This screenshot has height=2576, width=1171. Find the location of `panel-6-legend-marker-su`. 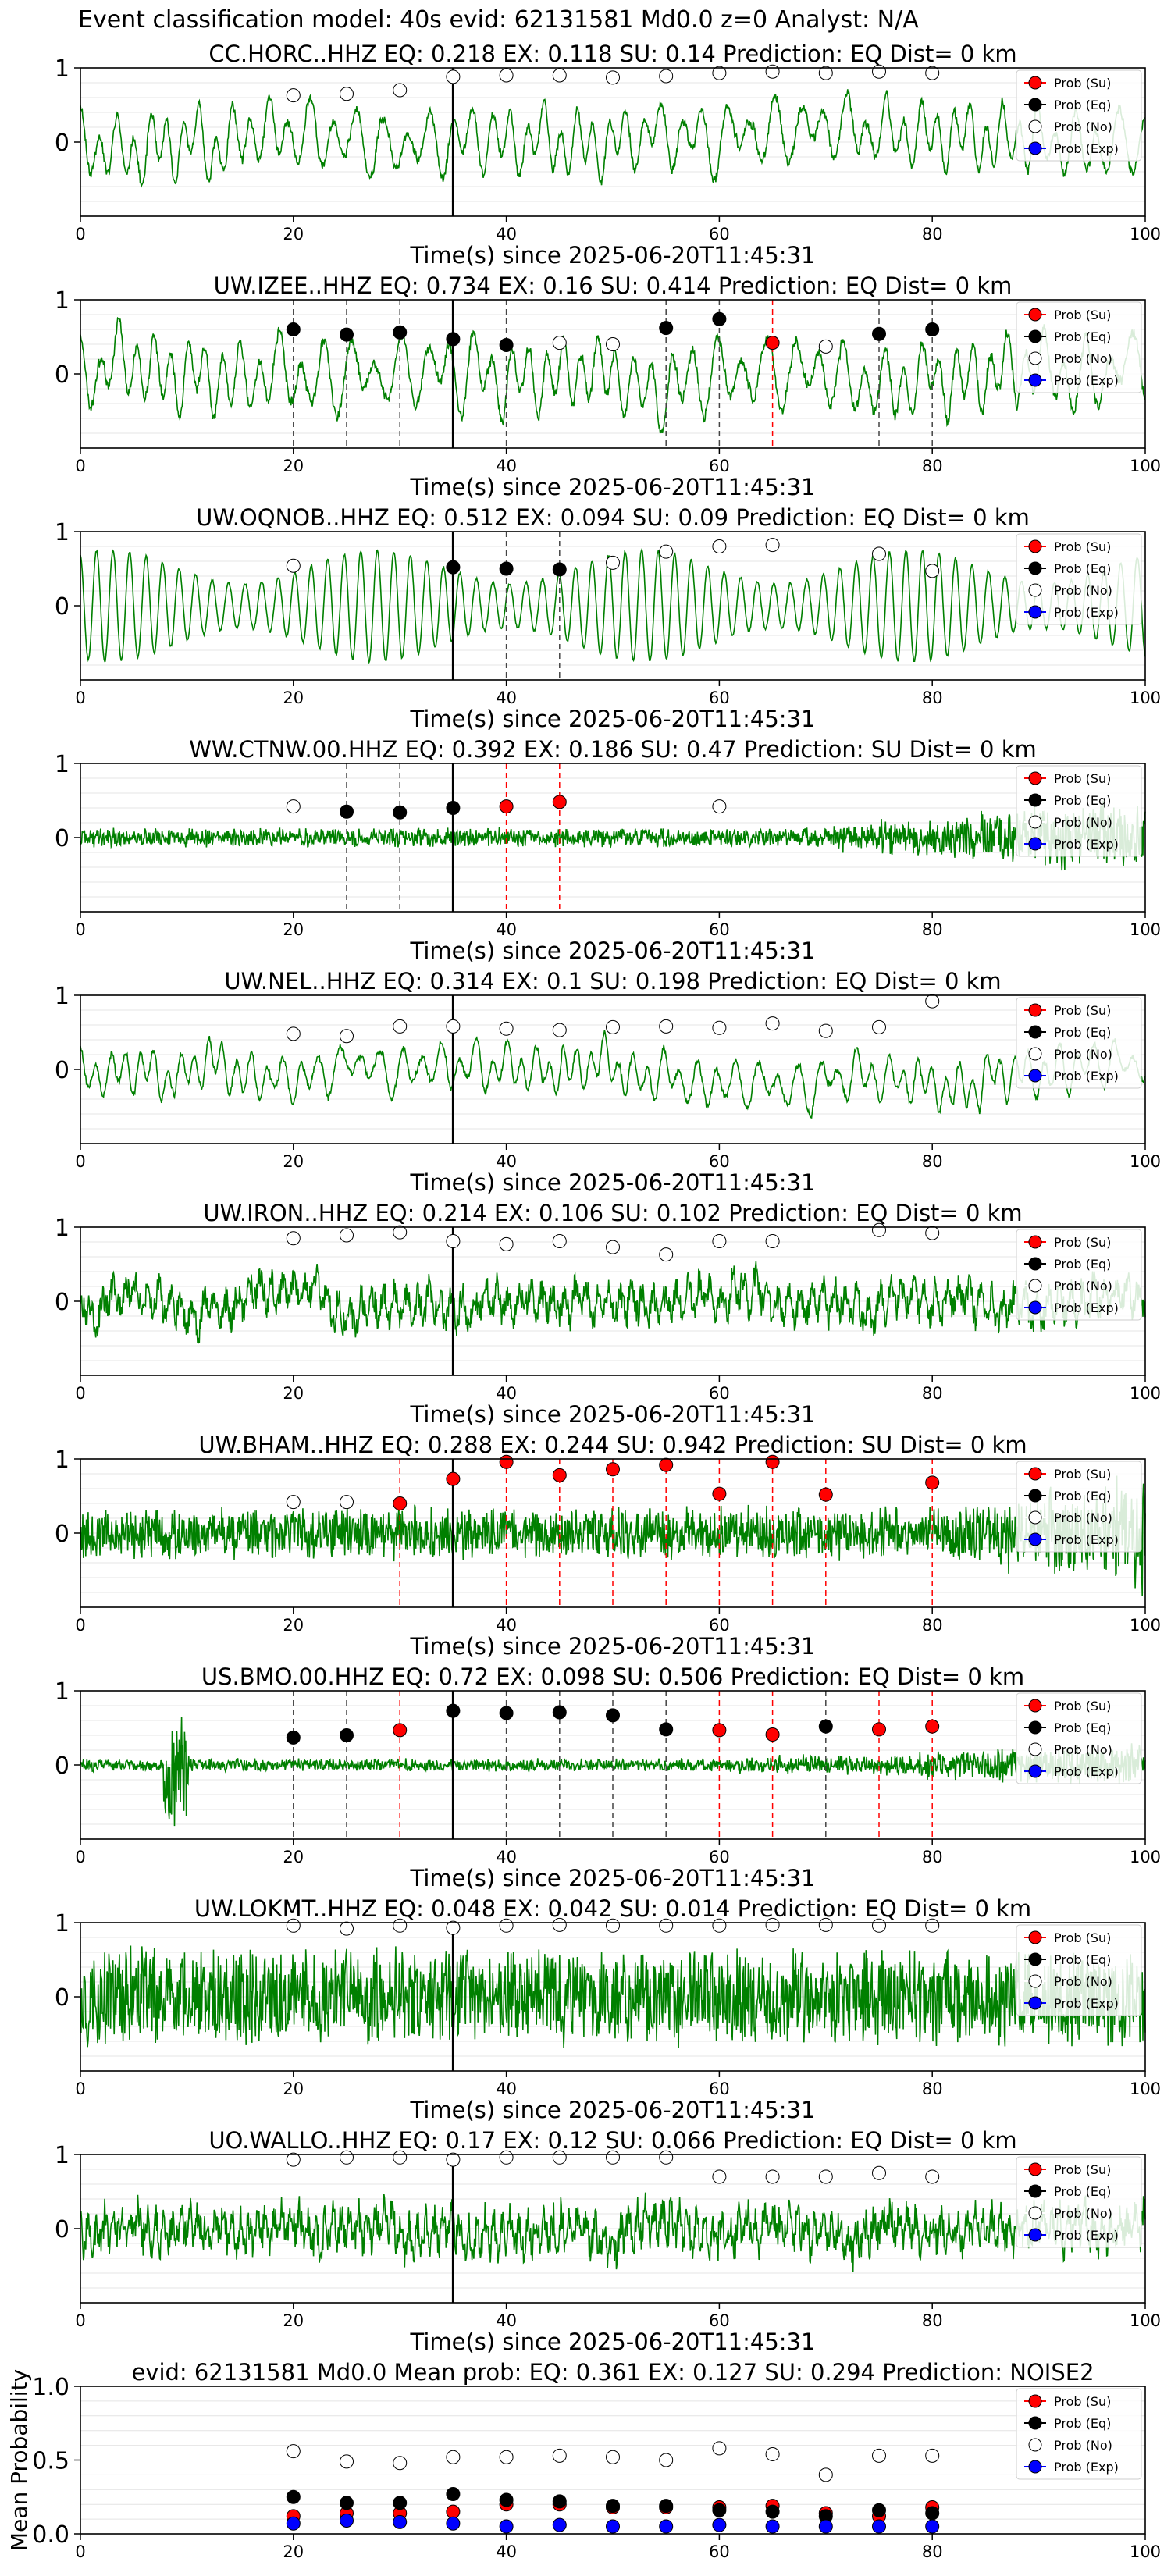

panel-6-legend-marker-su is located at coordinates (1035, 1242).